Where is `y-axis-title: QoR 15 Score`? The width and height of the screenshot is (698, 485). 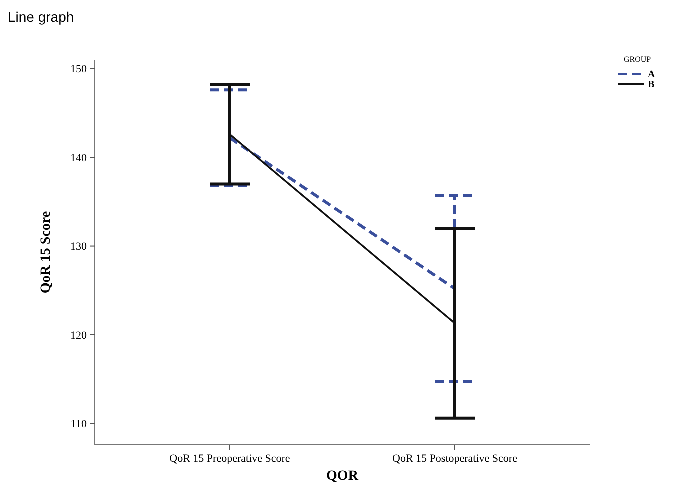
y-axis-title: QoR 15 Score is located at coordinates (46, 252).